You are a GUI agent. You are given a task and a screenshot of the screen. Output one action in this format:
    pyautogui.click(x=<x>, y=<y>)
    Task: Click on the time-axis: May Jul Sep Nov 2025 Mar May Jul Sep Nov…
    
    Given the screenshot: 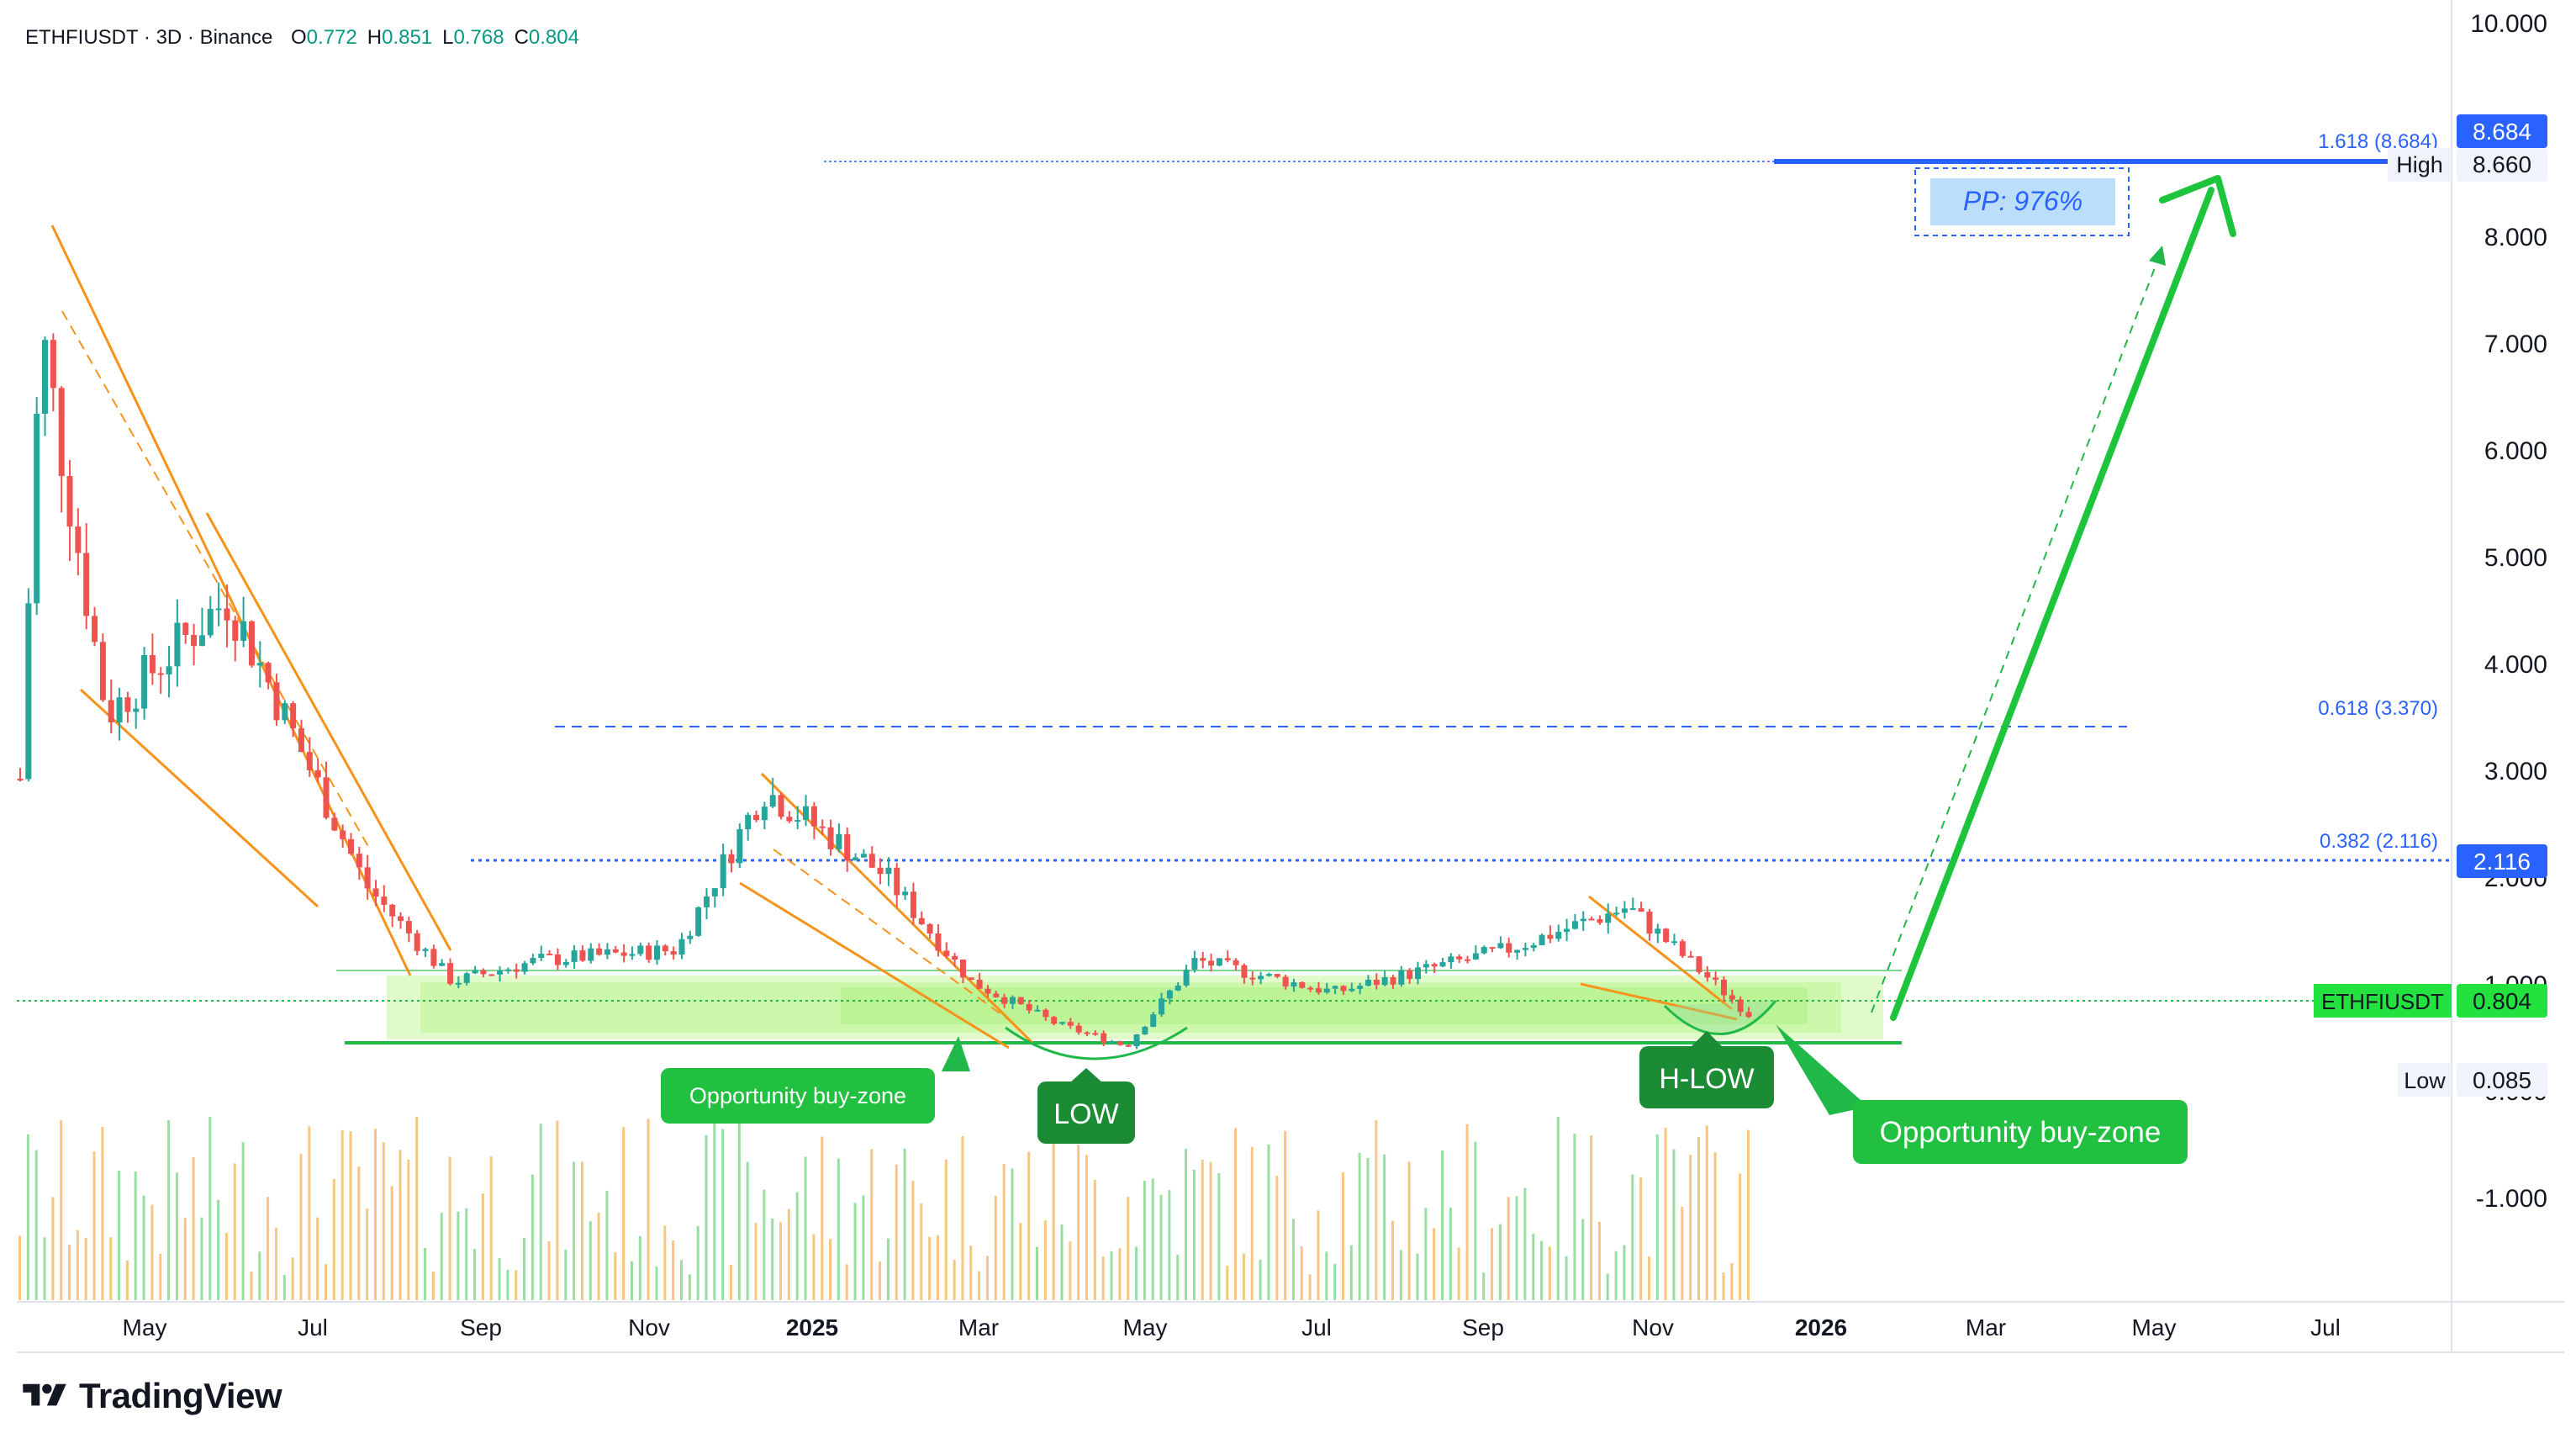 What is the action you would take?
    pyautogui.click(x=1232, y=1327)
    